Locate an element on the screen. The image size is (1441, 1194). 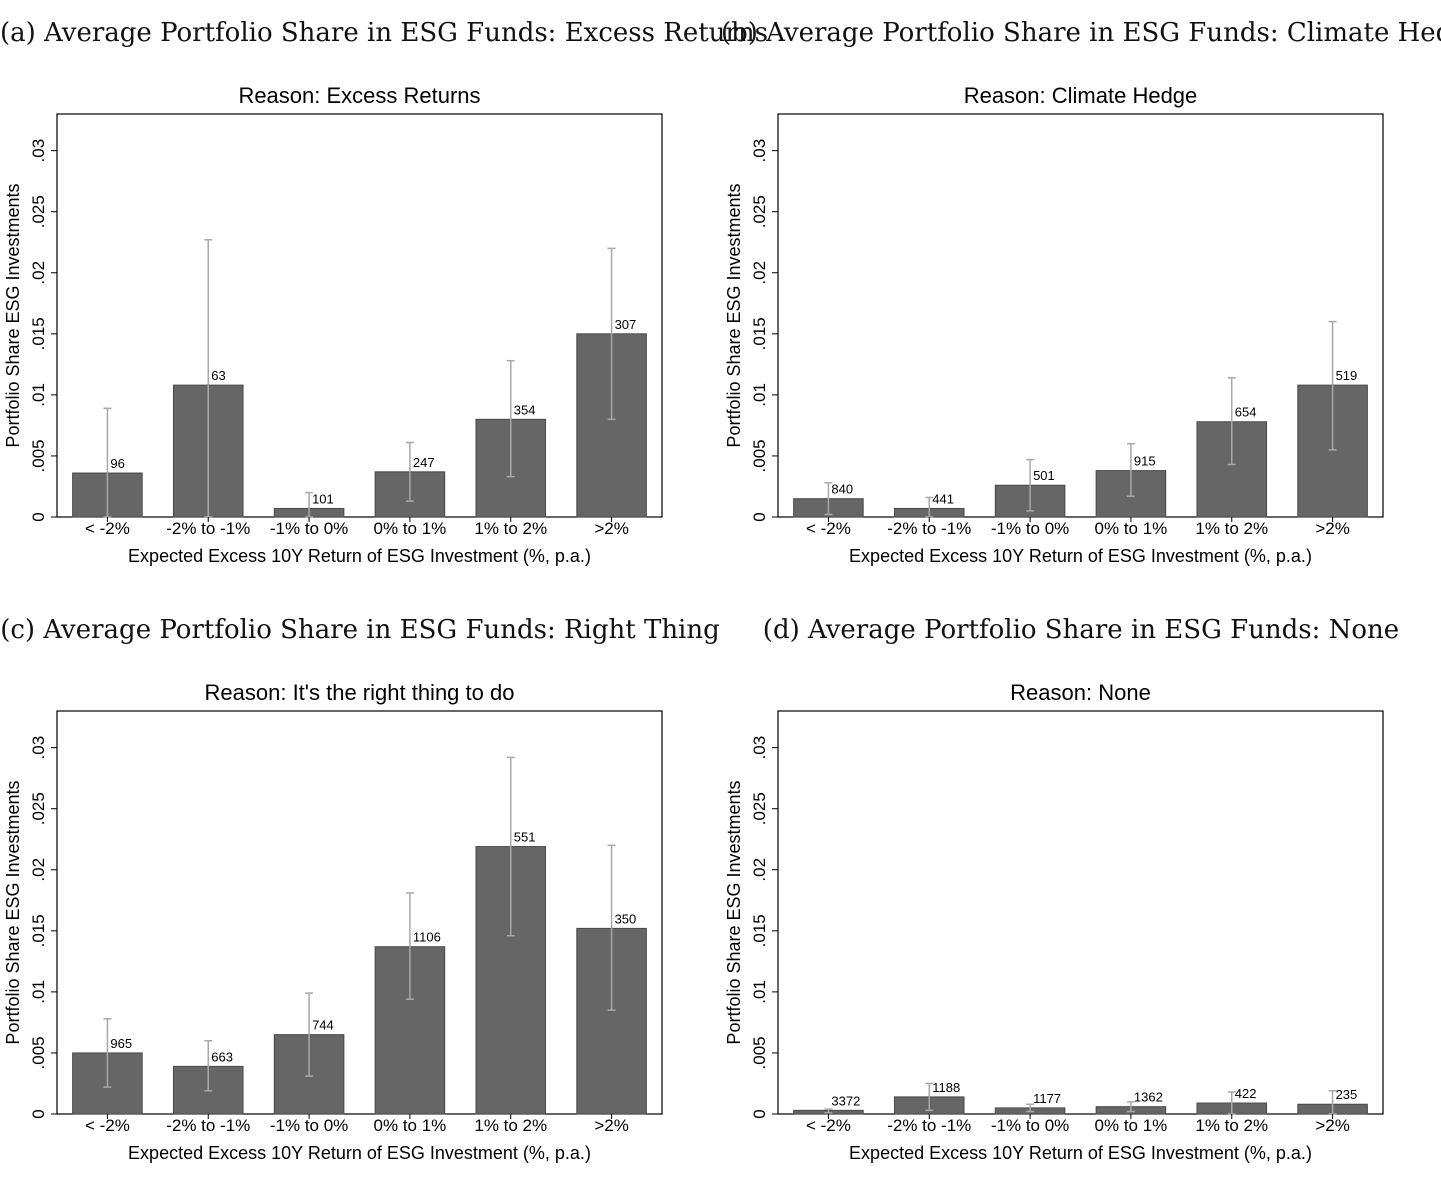
data-label: 235 is located at coordinates (1347, 1094).